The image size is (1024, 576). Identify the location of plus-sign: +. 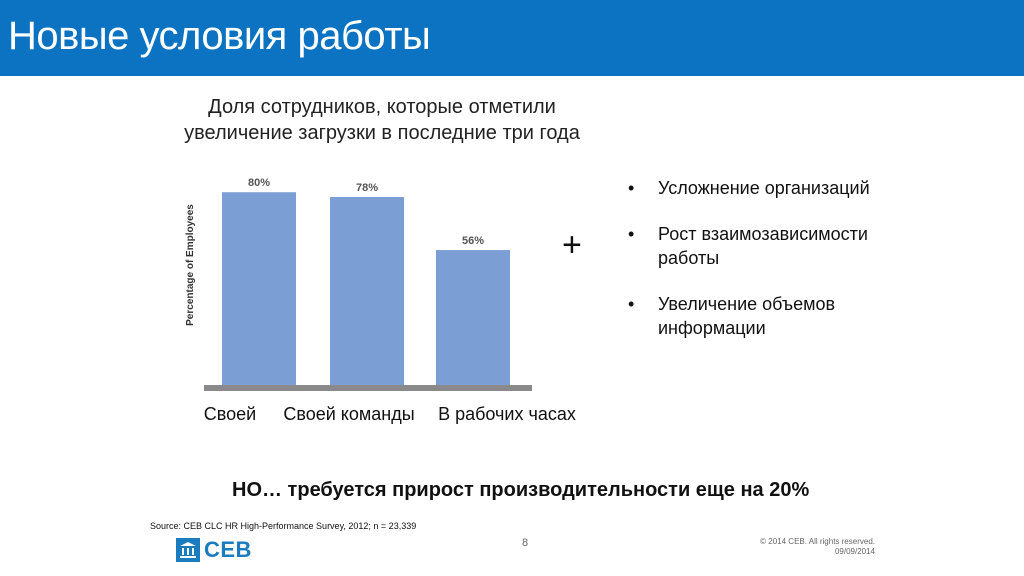
(572, 245).